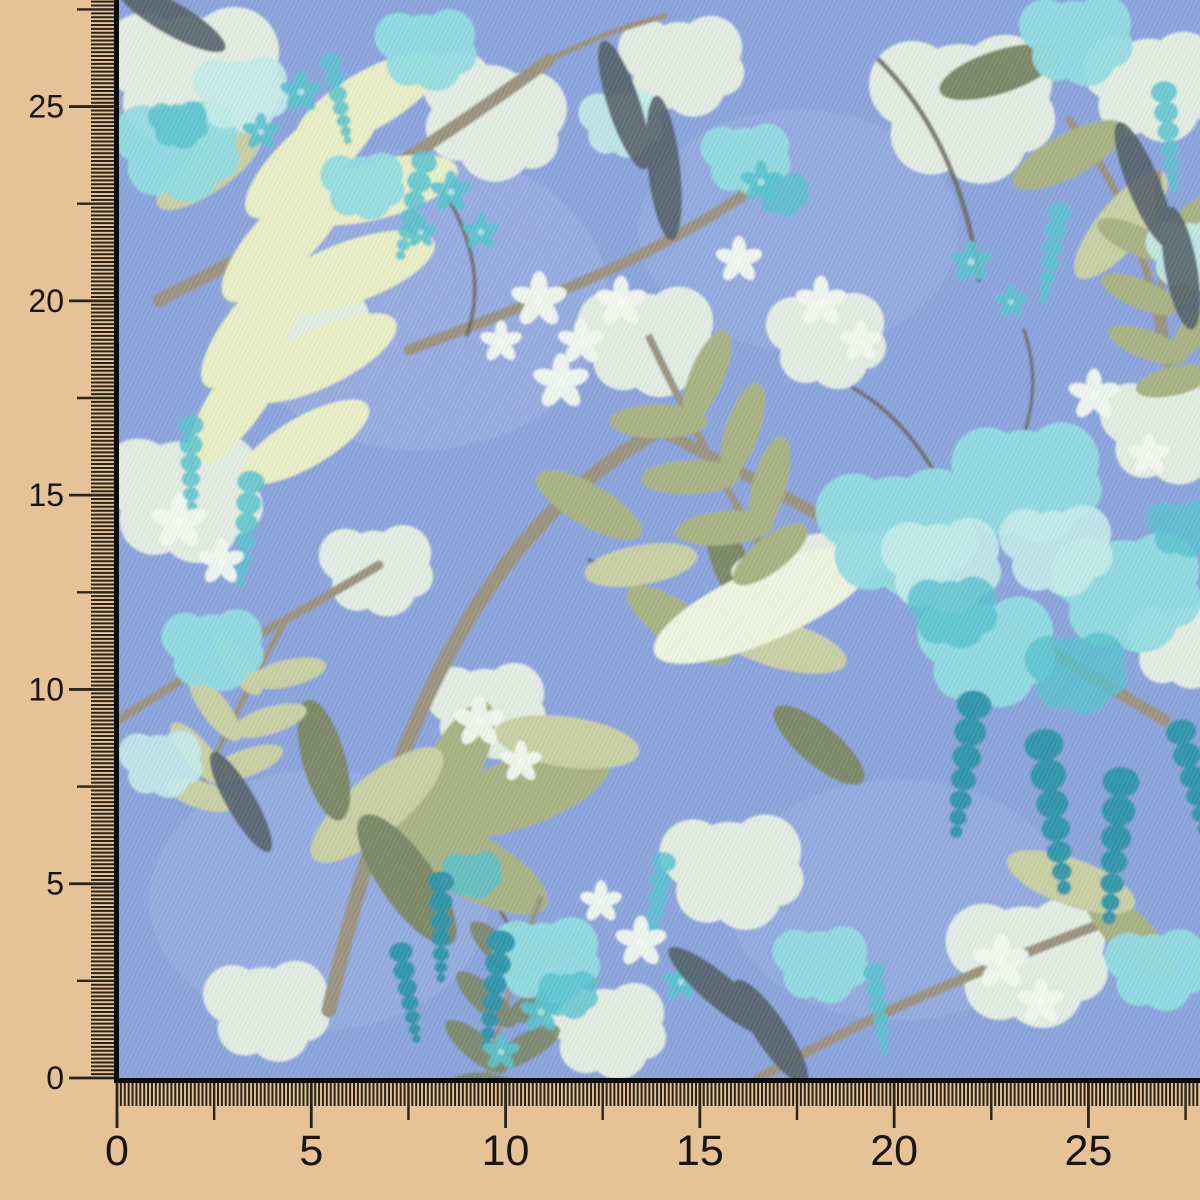 The height and width of the screenshot is (1200, 1200). I want to click on horizontal-ruler-label-5: 5, so click(311, 1151).